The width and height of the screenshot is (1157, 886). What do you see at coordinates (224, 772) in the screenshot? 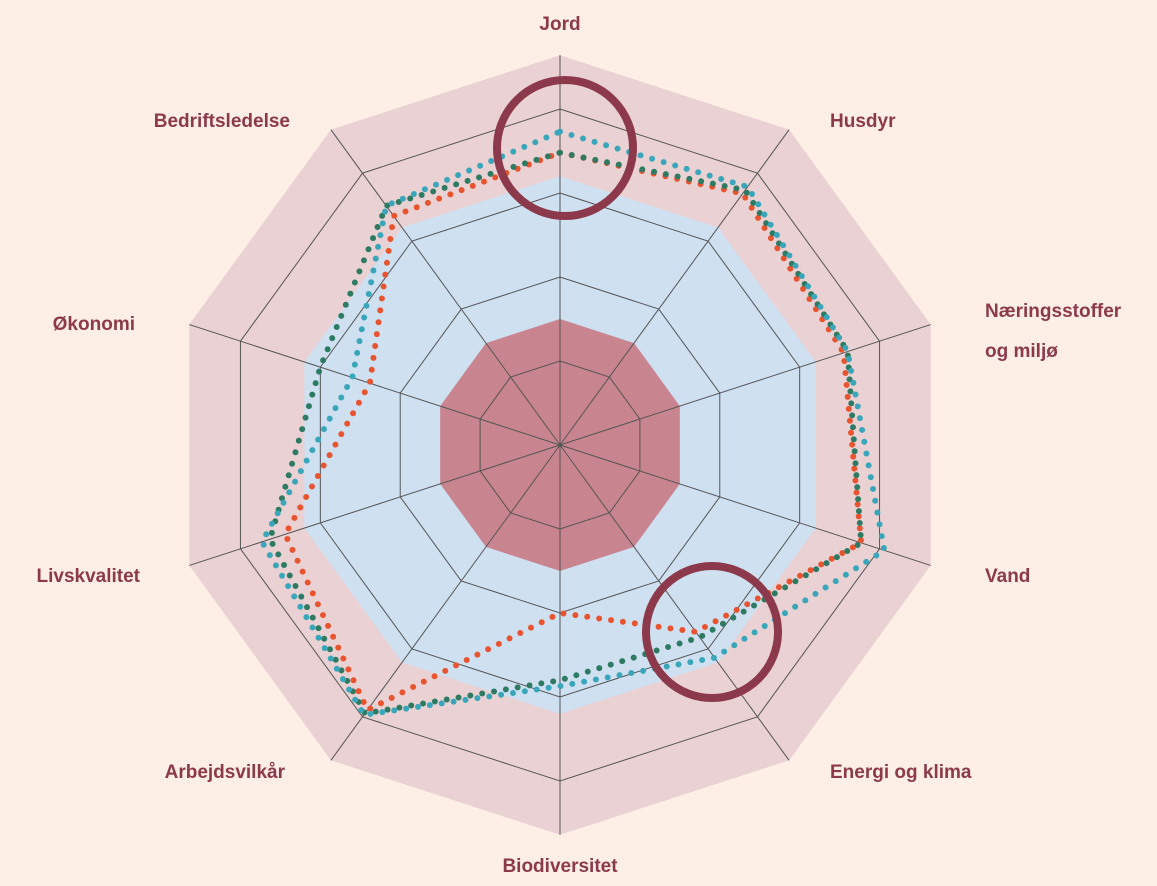
I see `axis-label: Arbejdsvilkår` at bounding box center [224, 772].